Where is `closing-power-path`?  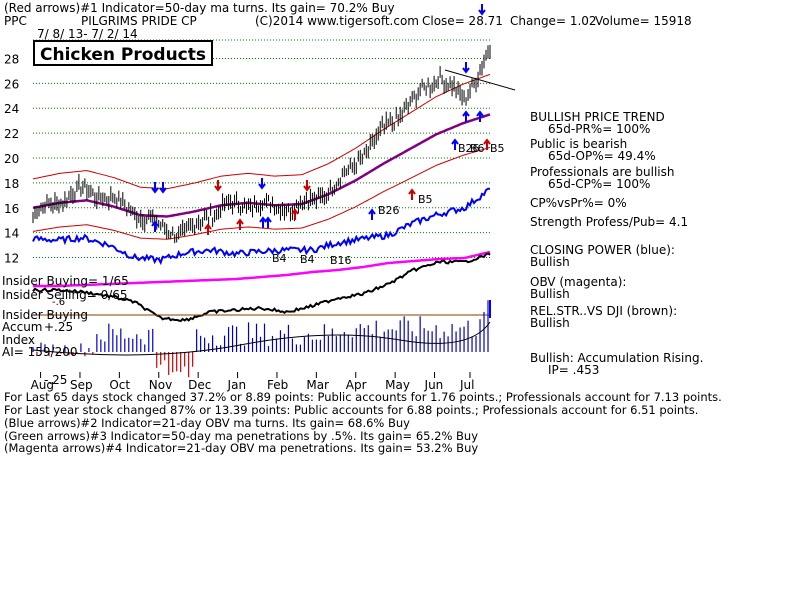
closing-power-path is located at coordinates (261, 226).